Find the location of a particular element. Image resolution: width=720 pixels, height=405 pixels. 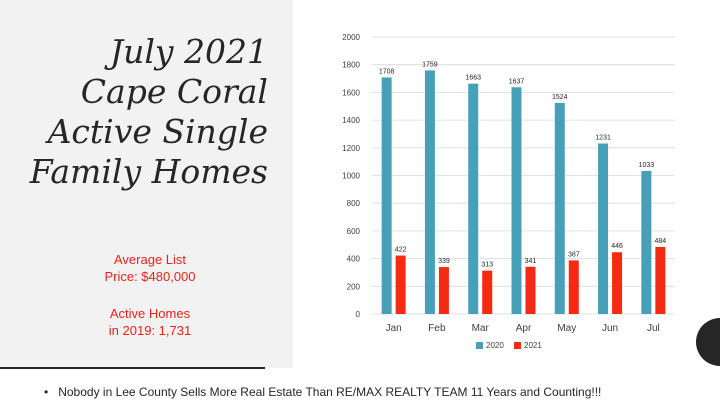

data-label: 1033 is located at coordinates (647, 165).